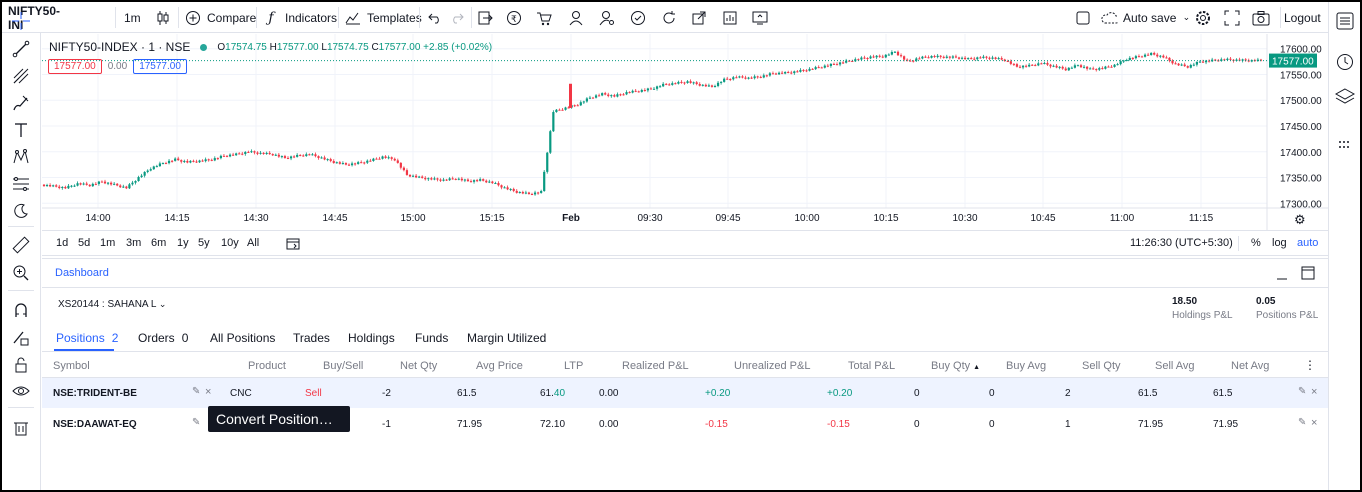 The height and width of the screenshot is (492, 1362). Describe the element at coordinates (82, 273) in the screenshot. I see `dashboard-tab: Dashboard` at that location.